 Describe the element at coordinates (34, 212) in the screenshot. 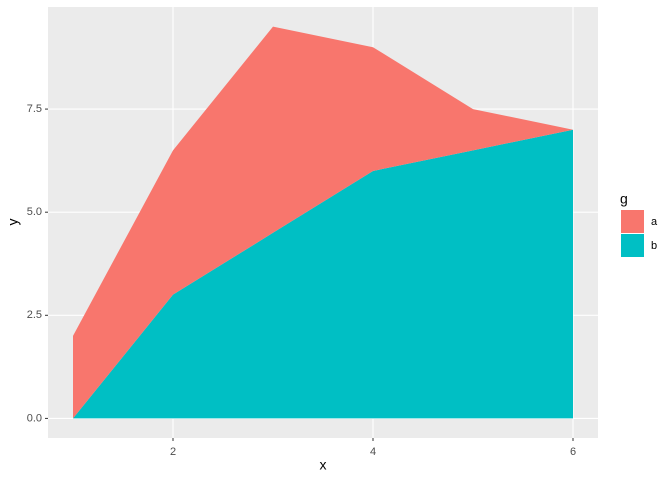

I see `y-tick-label: 5.0` at that location.